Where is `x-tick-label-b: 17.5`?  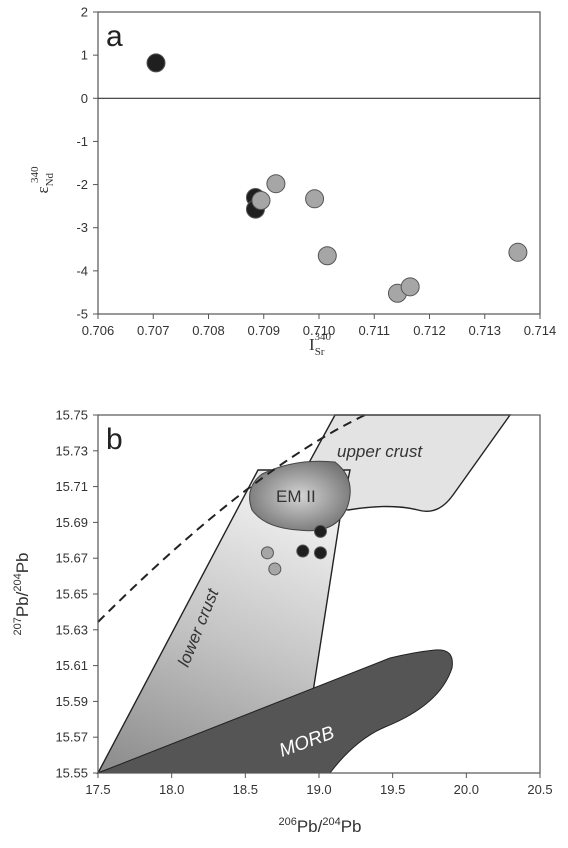 x-tick-label-b: 17.5 is located at coordinates (97, 789).